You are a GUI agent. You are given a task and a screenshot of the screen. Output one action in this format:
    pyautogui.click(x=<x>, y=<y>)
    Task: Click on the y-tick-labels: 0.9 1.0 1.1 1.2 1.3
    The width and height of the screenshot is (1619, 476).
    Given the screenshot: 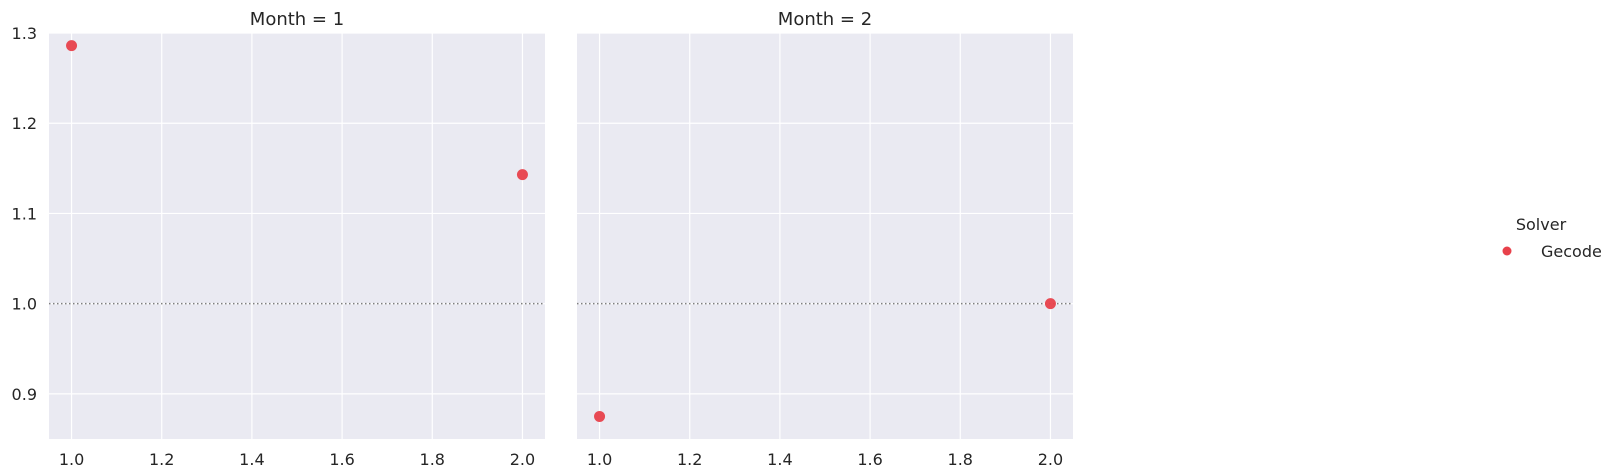 What is the action you would take?
    pyautogui.click(x=24, y=214)
    